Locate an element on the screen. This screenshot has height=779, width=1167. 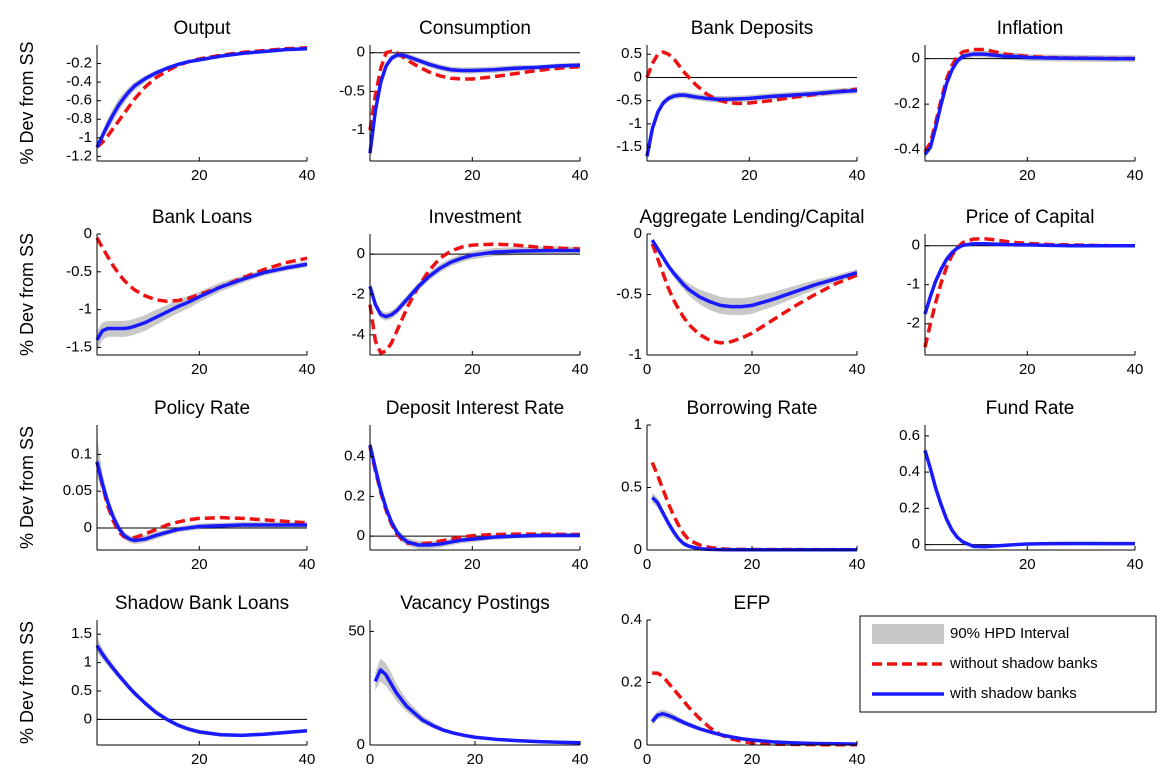
legend-label: with shadow banks is located at coordinates (1013, 693).